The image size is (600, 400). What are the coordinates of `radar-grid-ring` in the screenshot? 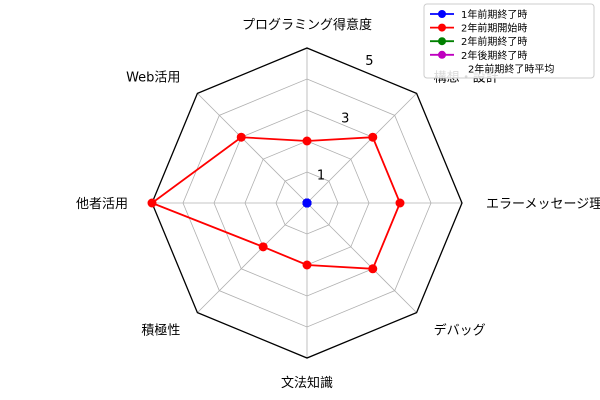 It's located at (307, 203).